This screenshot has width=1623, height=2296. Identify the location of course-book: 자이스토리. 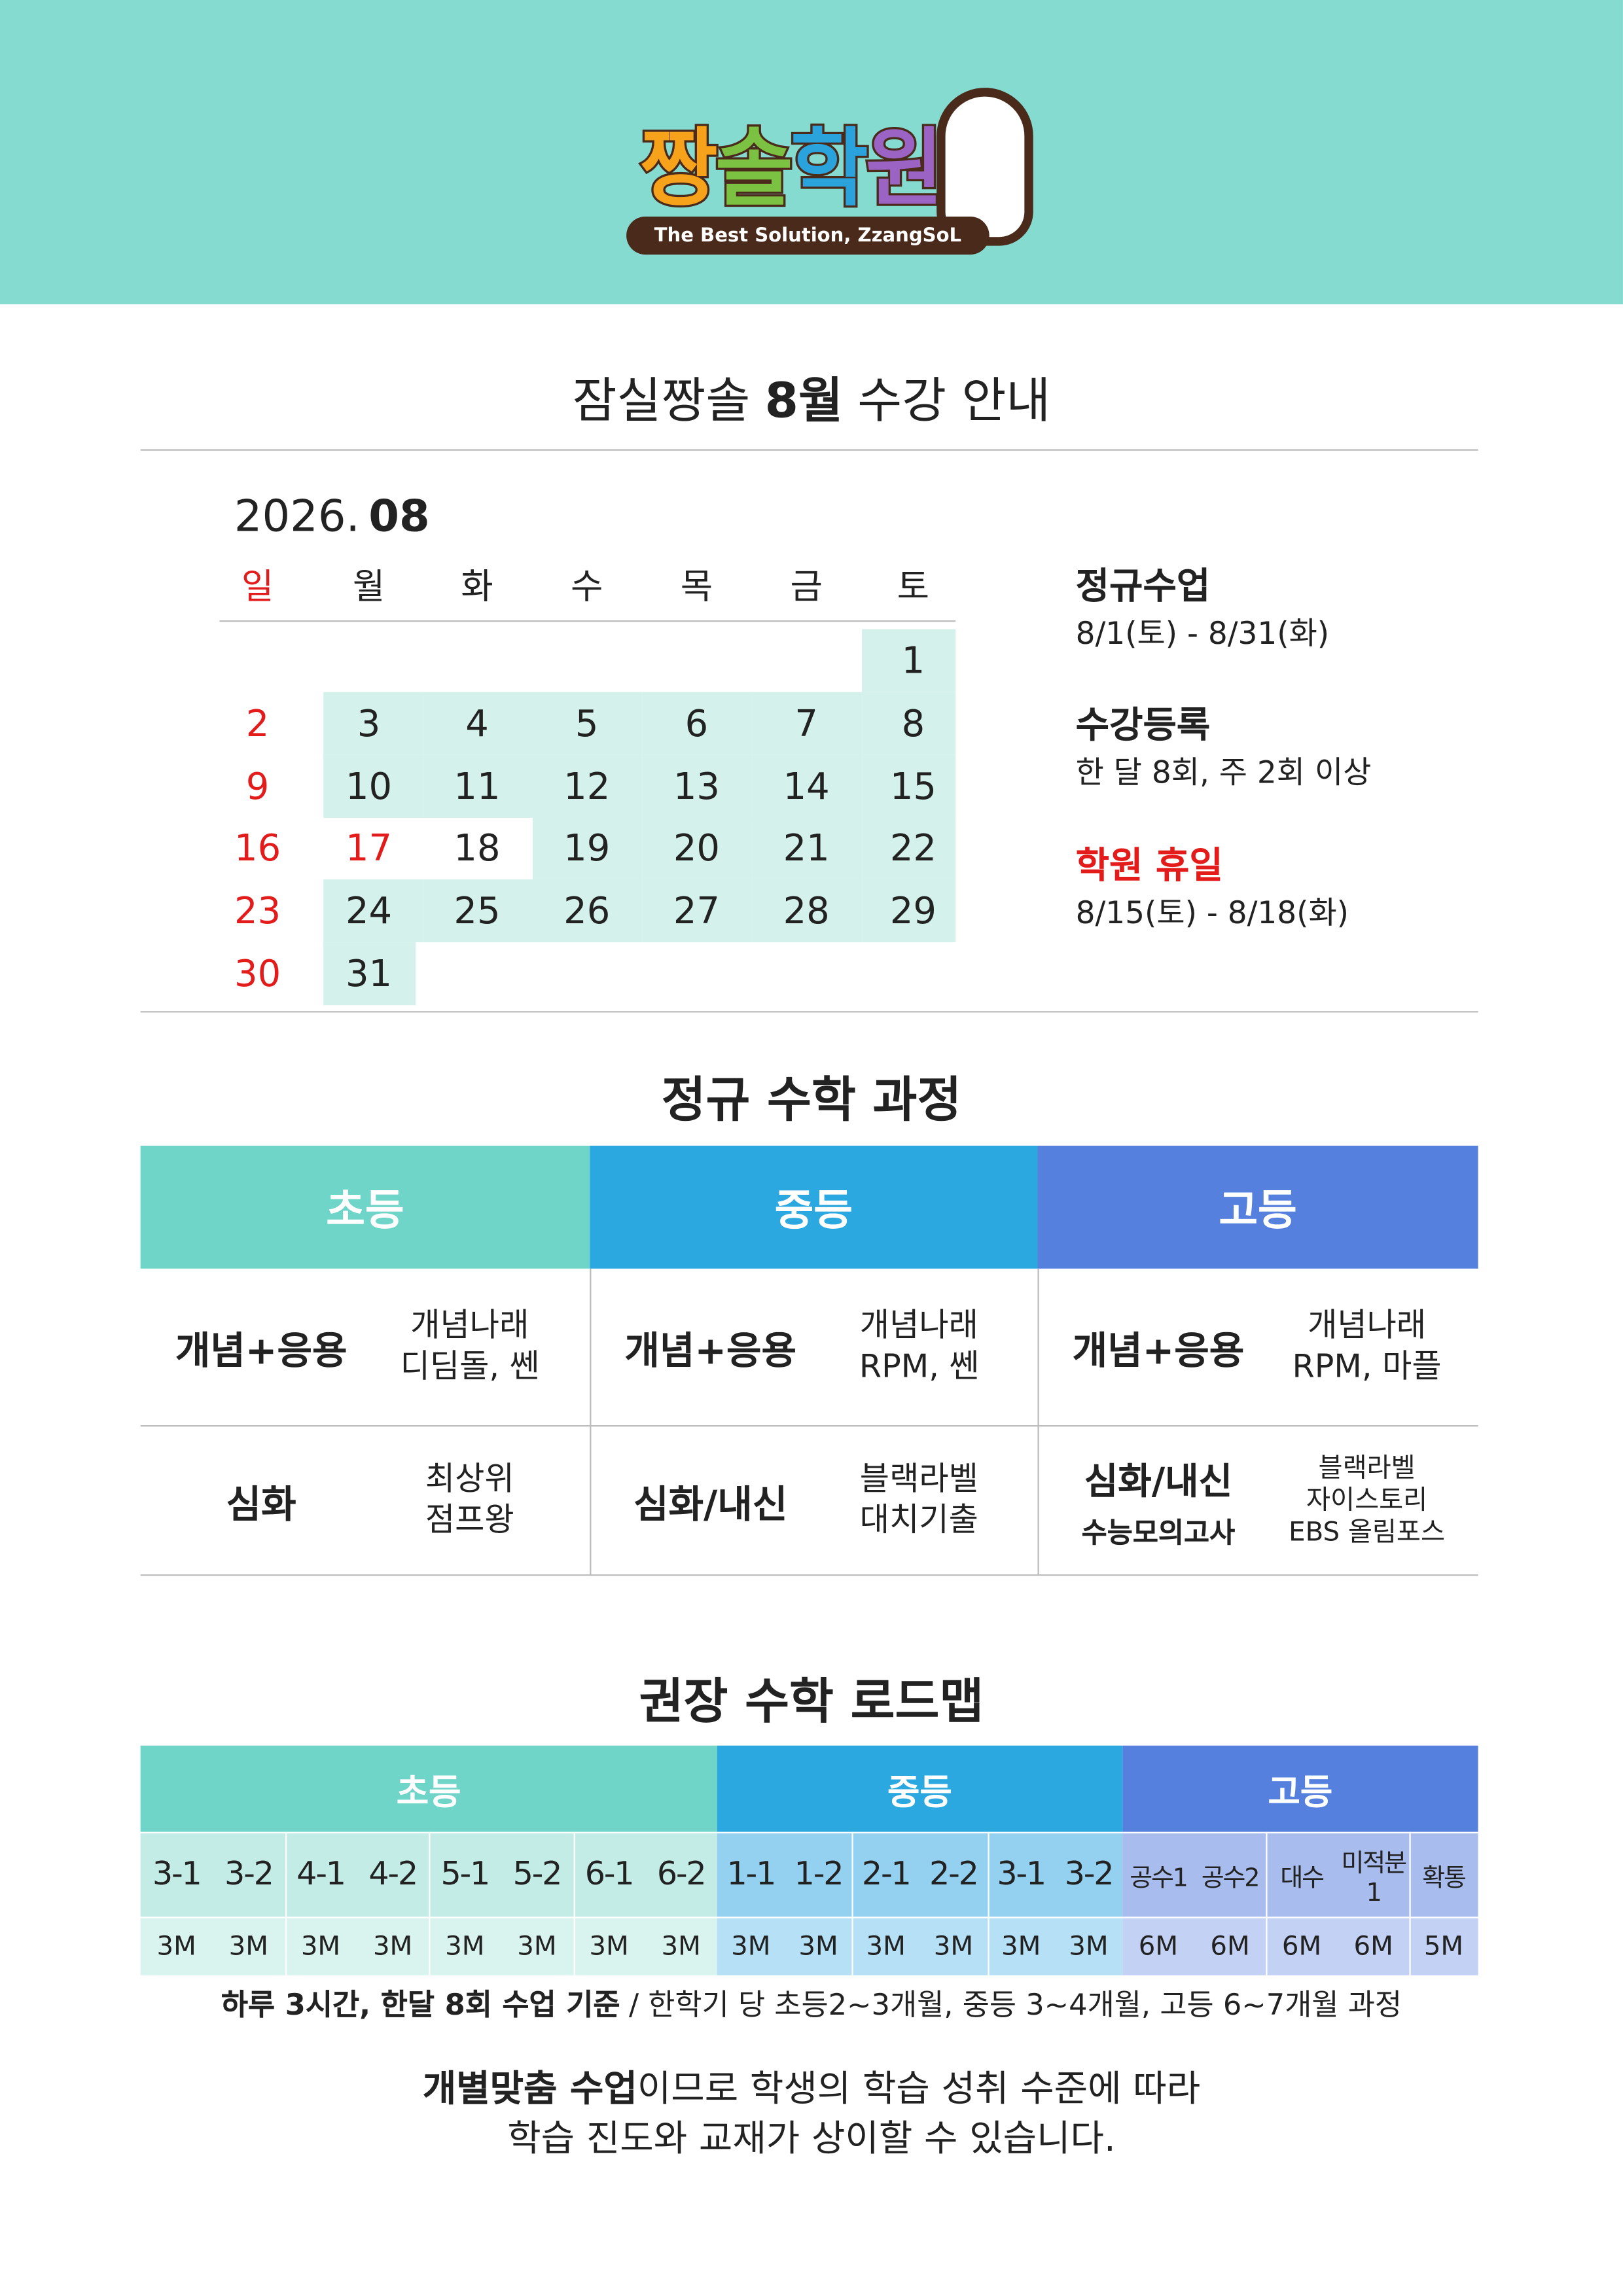
(1367, 1500).